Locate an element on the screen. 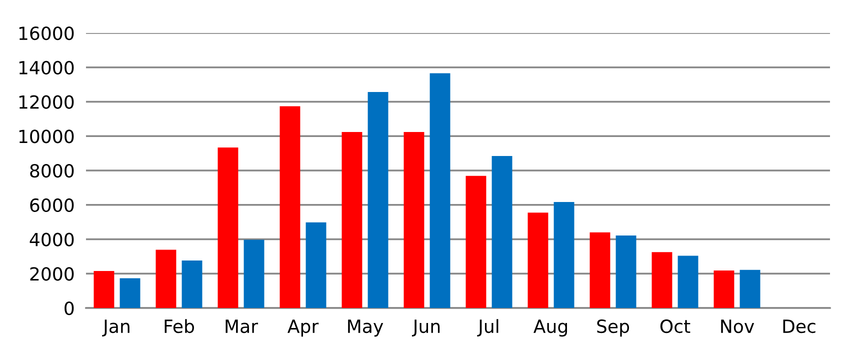 The height and width of the screenshot is (350, 858). x-tick-label: Oct is located at coordinates (675, 326).